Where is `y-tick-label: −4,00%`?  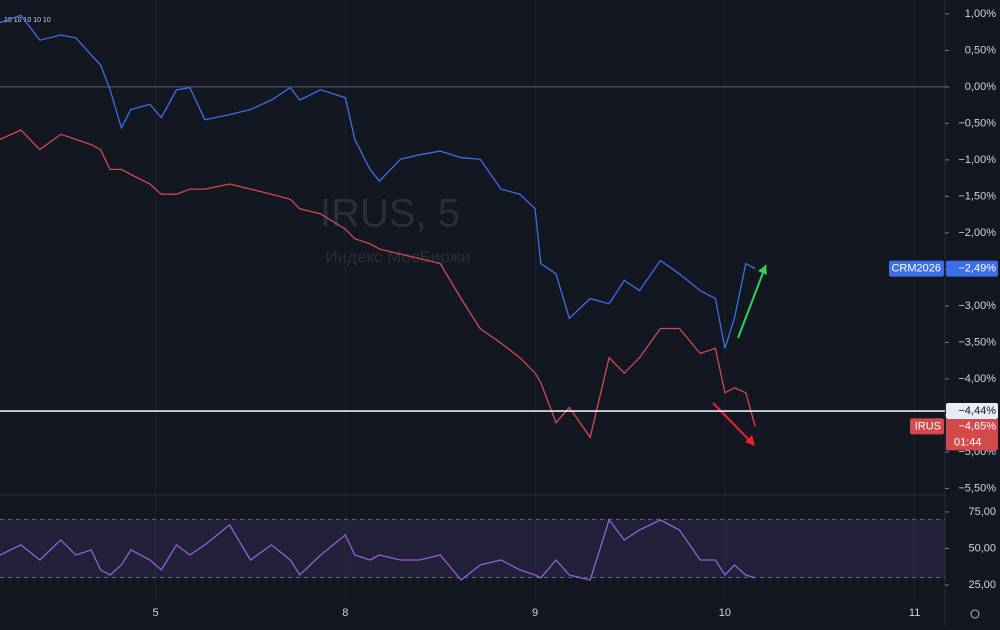
y-tick-label: −4,00% is located at coordinates (977, 379).